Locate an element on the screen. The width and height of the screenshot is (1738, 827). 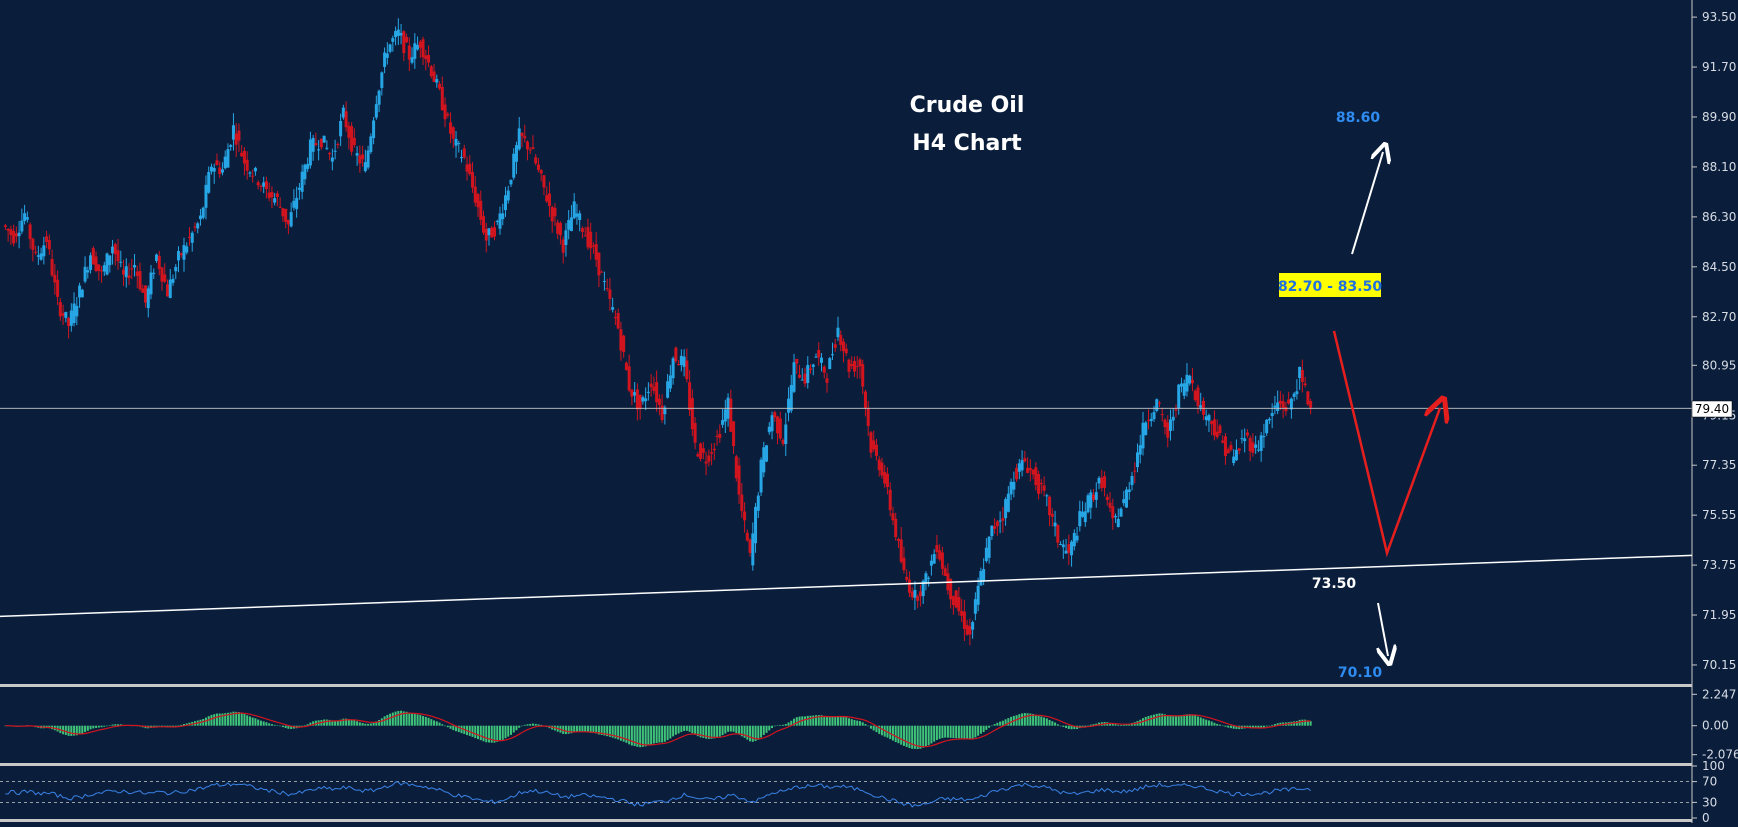
upside-target-label: 88.60 is located at coordinates (1358, 118).